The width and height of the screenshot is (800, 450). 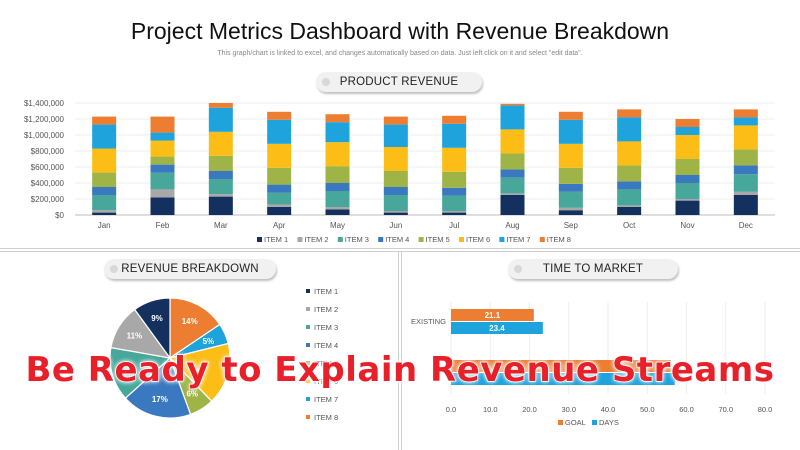 I want to click on section-divider-top, so click(x=400, y=248).